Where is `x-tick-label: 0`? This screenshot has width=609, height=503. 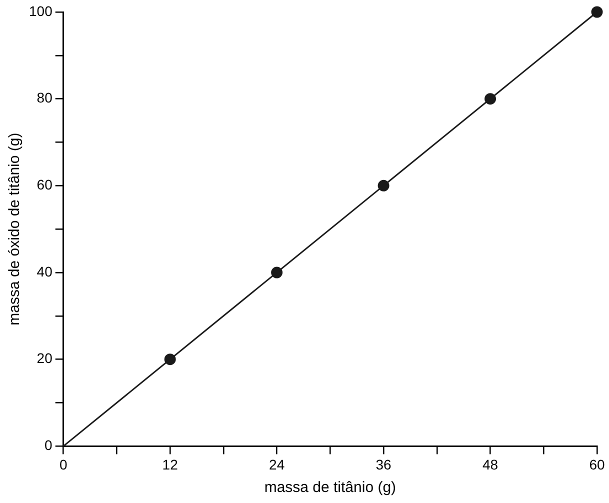
x-tick-label: 0 is located at coordinates (63, 464).